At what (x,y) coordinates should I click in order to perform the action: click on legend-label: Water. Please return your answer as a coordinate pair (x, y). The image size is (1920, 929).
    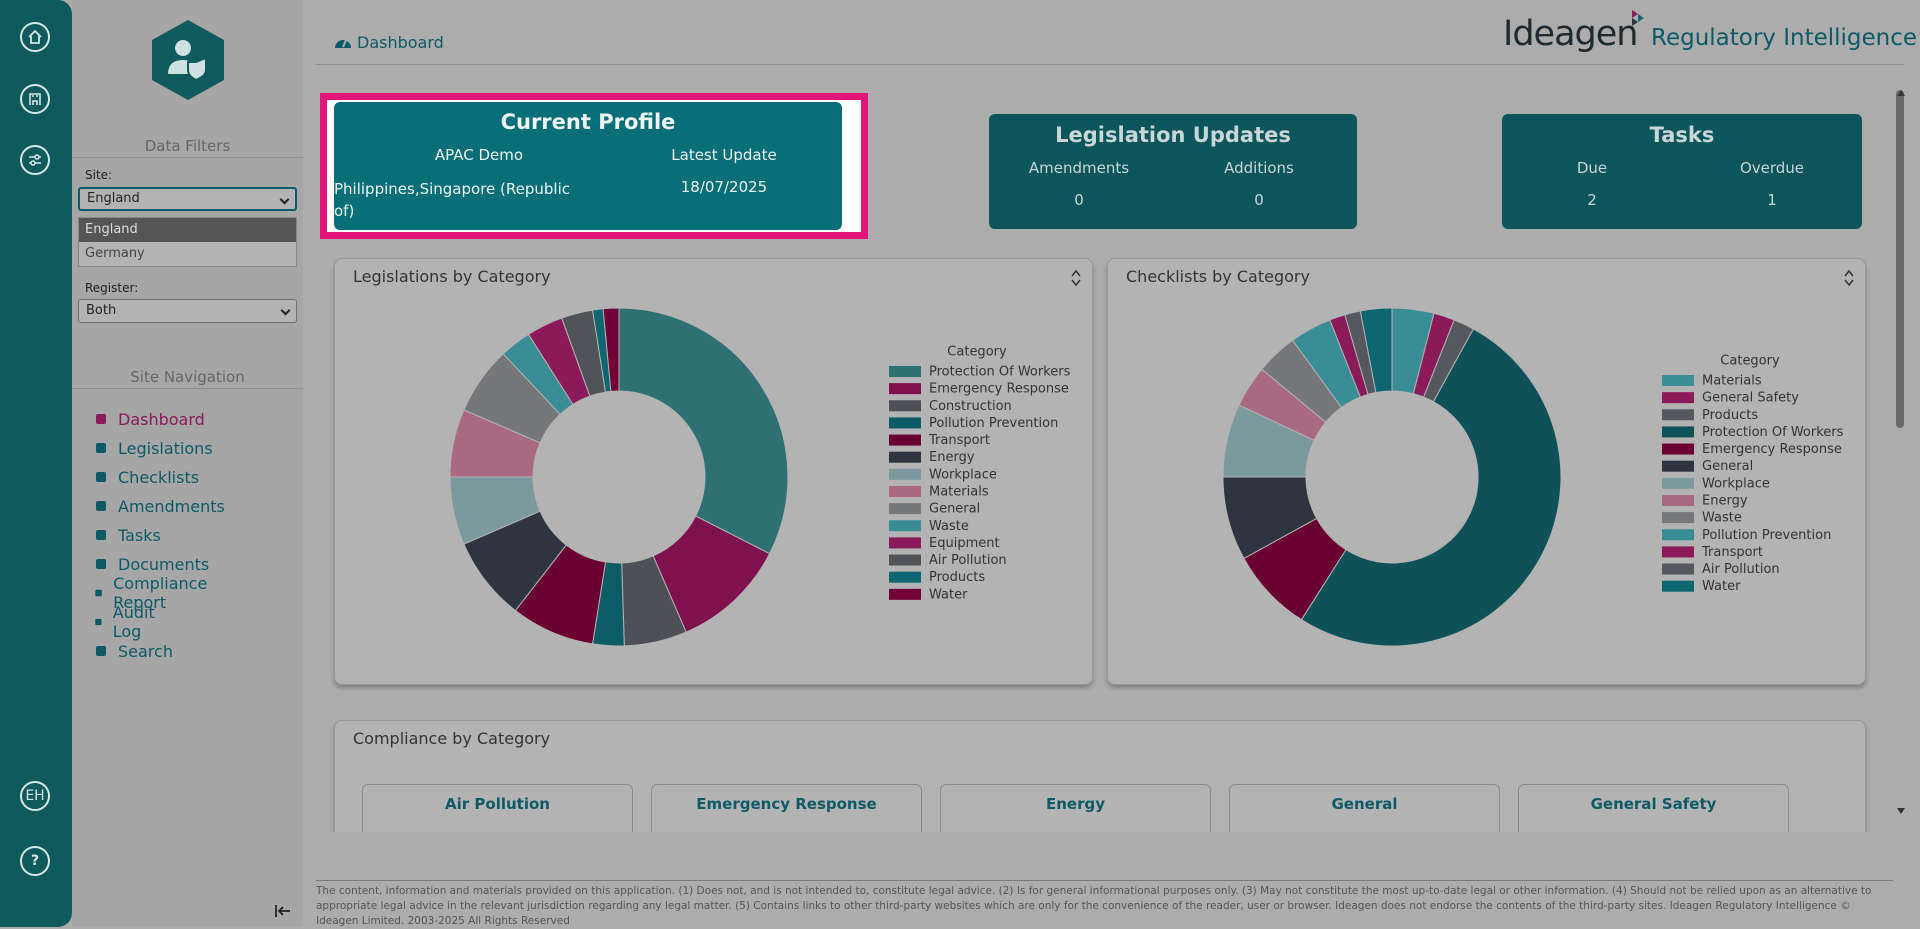
    Looking at the image, I should click on (1721, 586).